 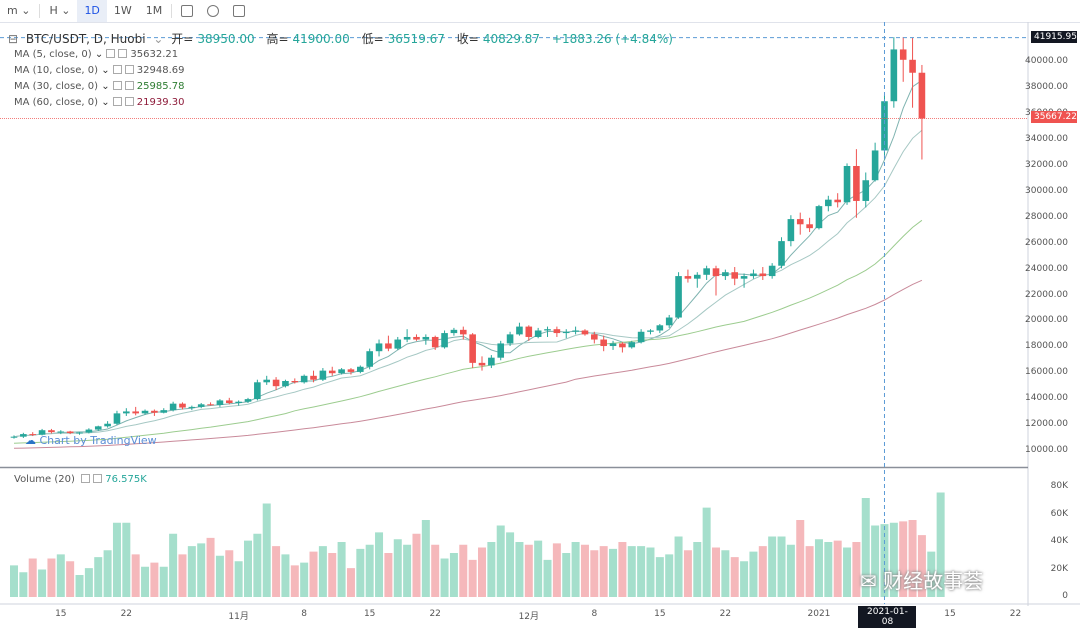 I want to click on ma60-legend: MA (60, close, 0) ⌄ 21939.30, so click(x=99, y=102).